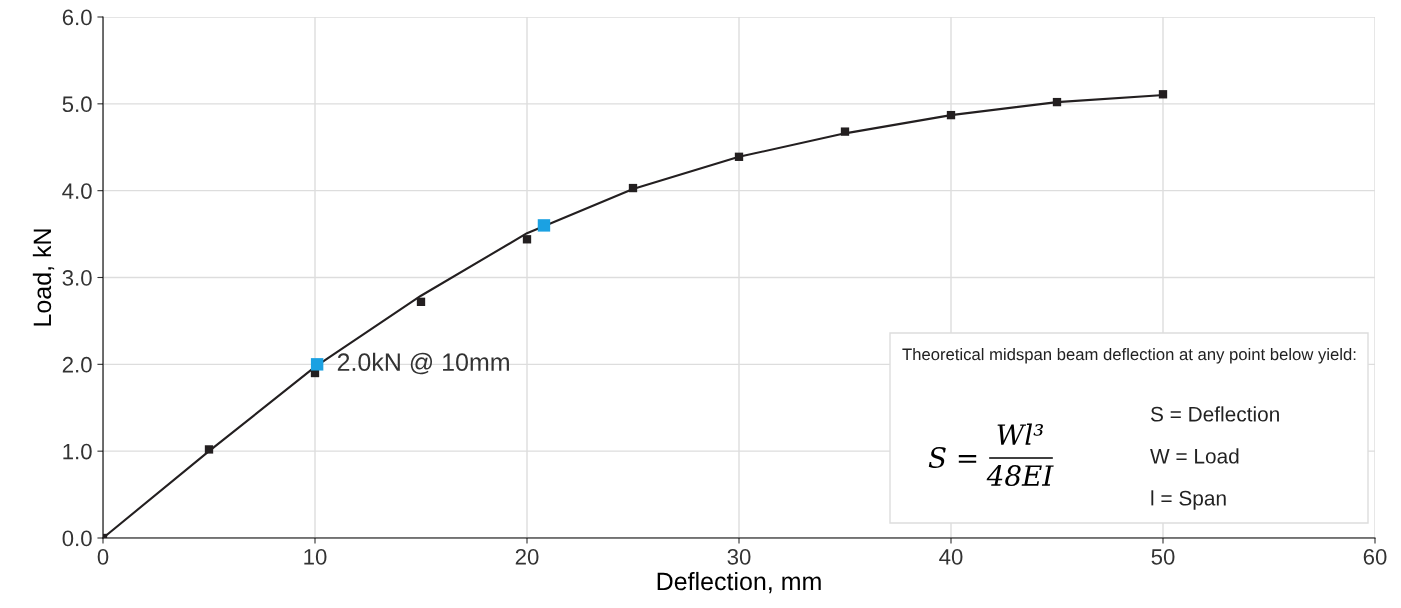  What do you see at coordinates (1375, 557) in the screenshot?
I see `x-tick-label: 60` at bounding box center [1375, 557].